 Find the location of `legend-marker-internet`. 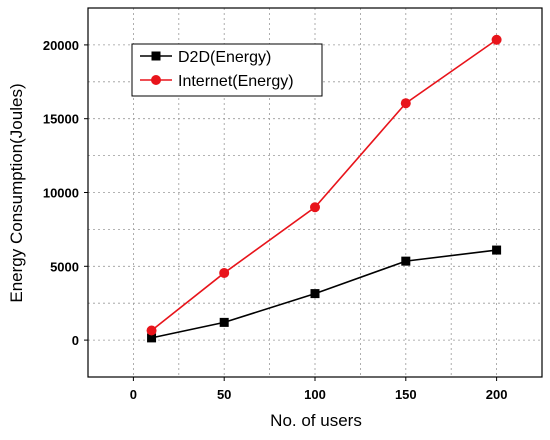

legend-marker-internet is located at coordinates (156, 80).